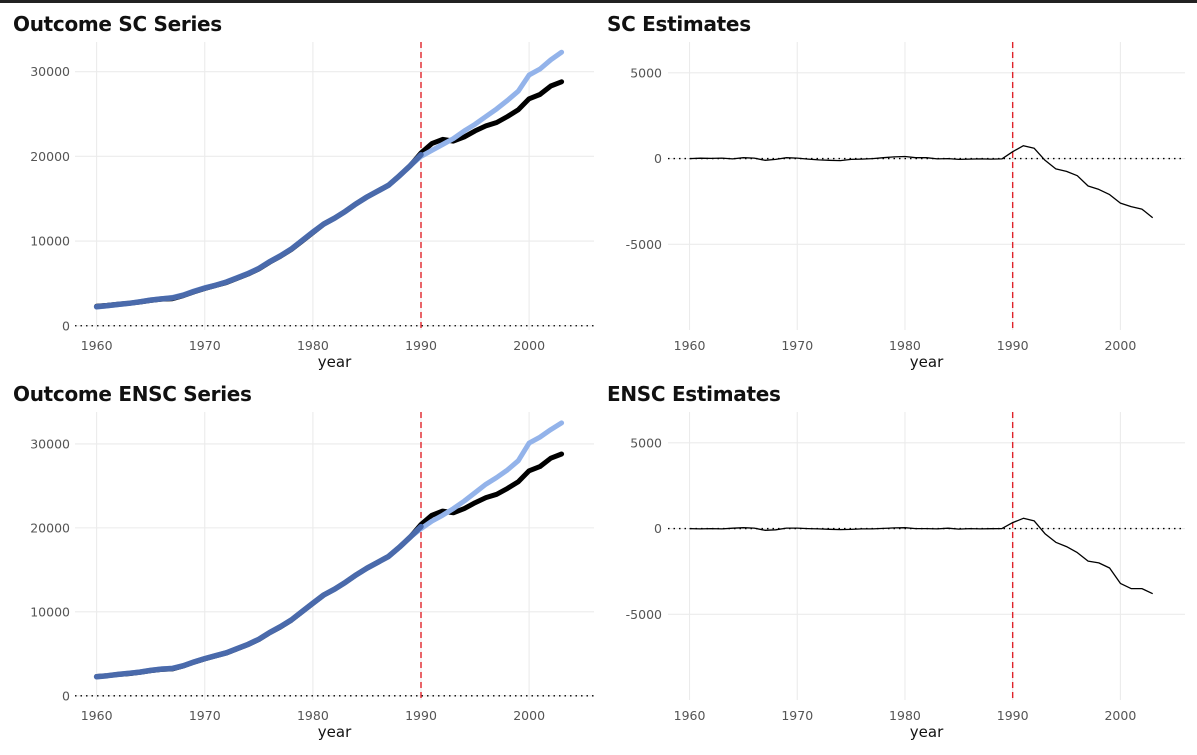  Describe the element at coordinates (132, 394) in the screenshot. I see `panel-title-ensc-series: Outcome ENSC Series` at that location.